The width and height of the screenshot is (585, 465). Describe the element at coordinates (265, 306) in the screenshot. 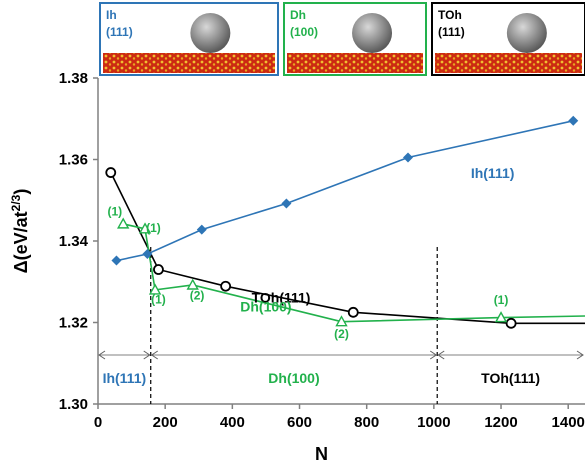

I see `series-label-dh: Dh(100)` at that location.